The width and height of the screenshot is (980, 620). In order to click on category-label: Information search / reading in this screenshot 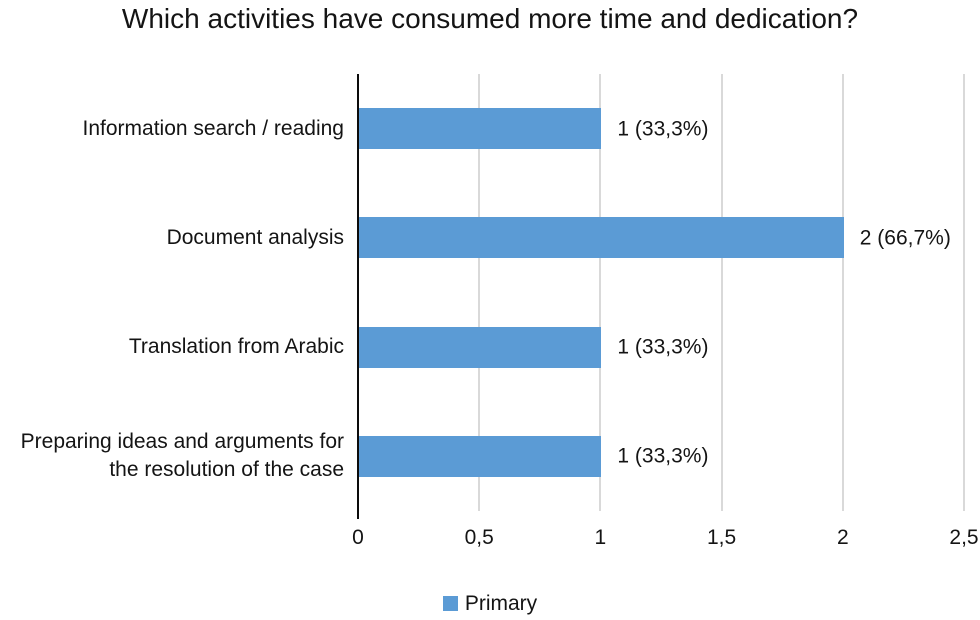, I will do `click(213, 128)`.